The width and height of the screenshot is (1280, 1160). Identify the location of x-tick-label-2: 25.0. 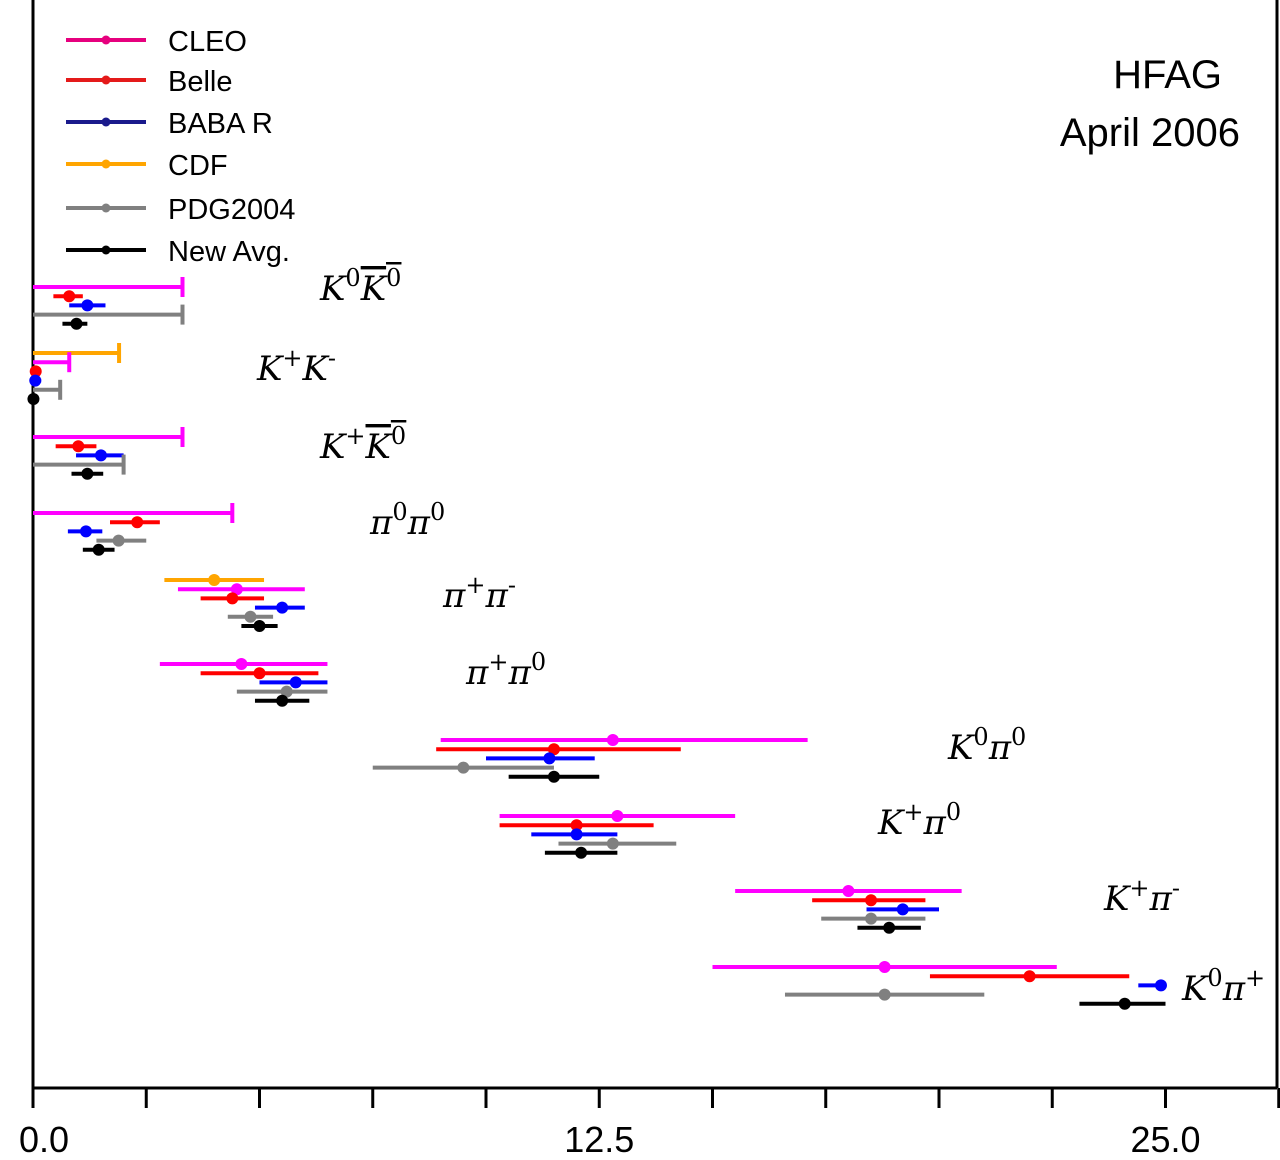
(1165, 1139).